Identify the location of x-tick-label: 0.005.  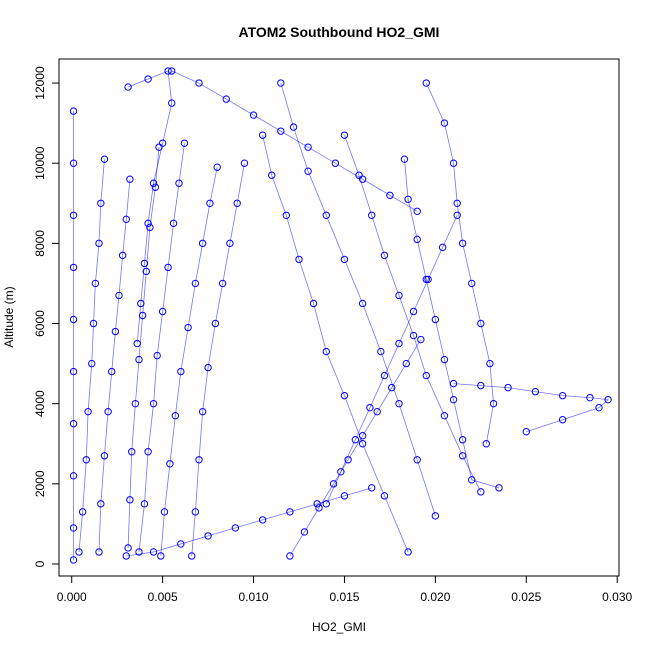
(163, 597).